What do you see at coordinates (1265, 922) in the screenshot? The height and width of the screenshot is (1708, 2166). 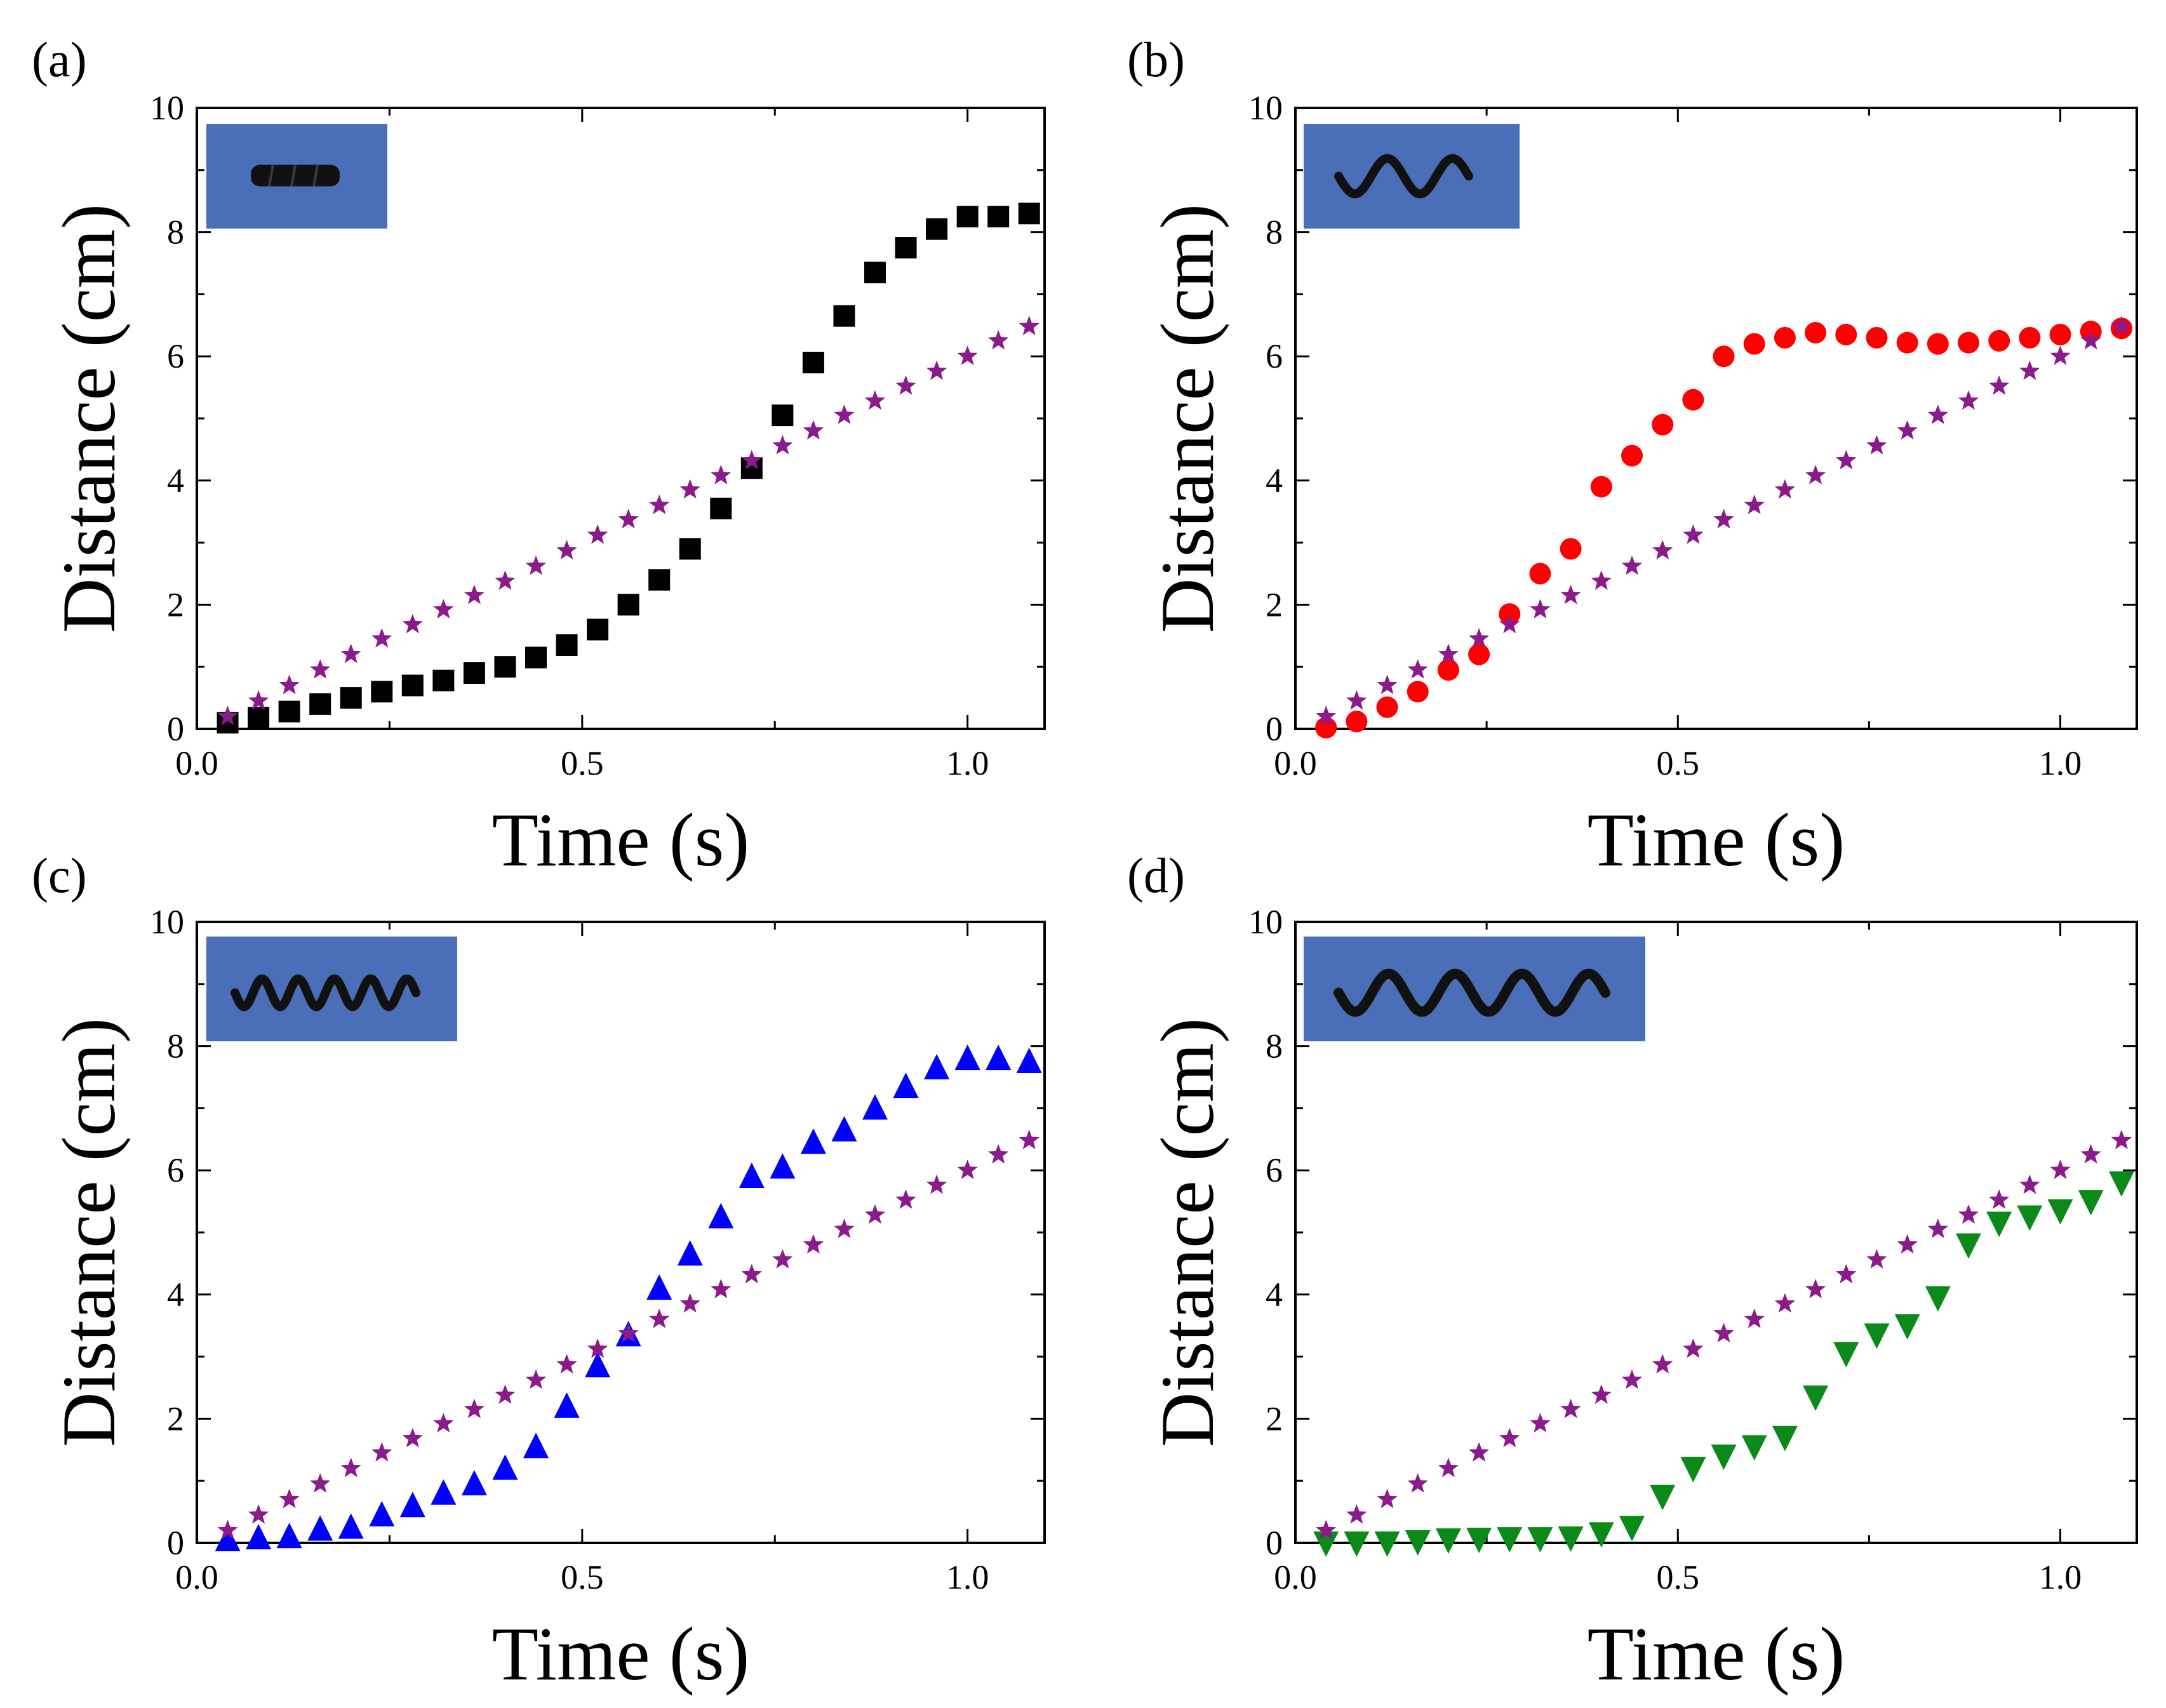 I see `y-tick-label: 10` at bounding box center [1265, 922].